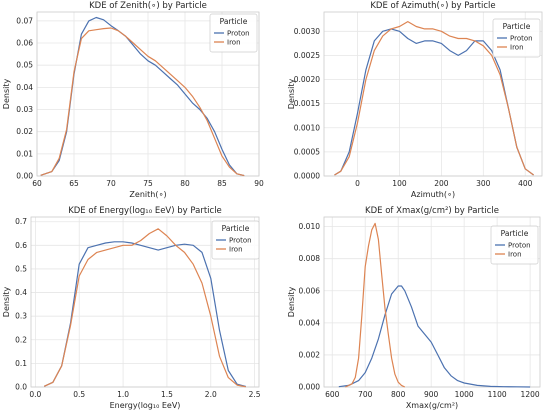 The image size is (550, 417). What do you see at coordinates (21, 221) in the screenshot?
I see `y-tick-label: 0.7` at bounding box center [21, 221].